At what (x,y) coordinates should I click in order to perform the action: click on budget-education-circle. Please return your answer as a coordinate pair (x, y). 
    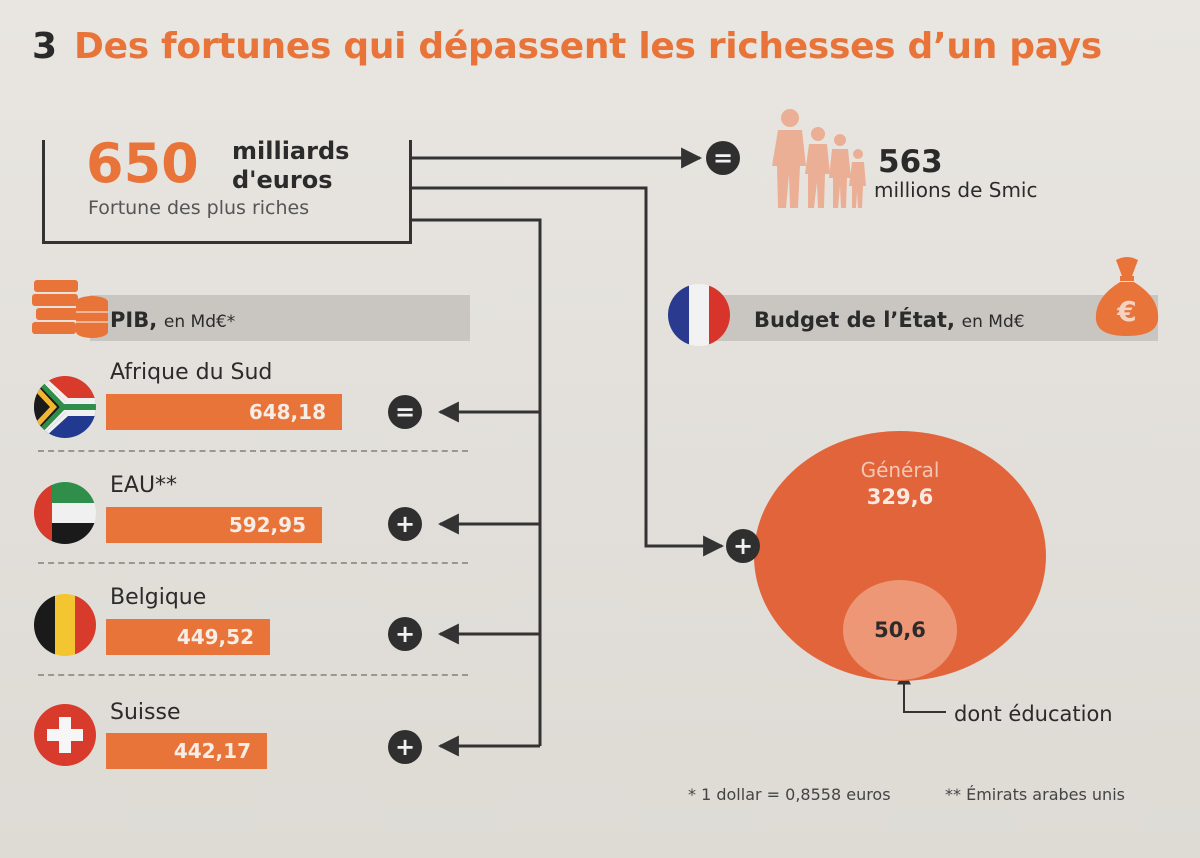
    Looking at the image, I should click on (900, 630).